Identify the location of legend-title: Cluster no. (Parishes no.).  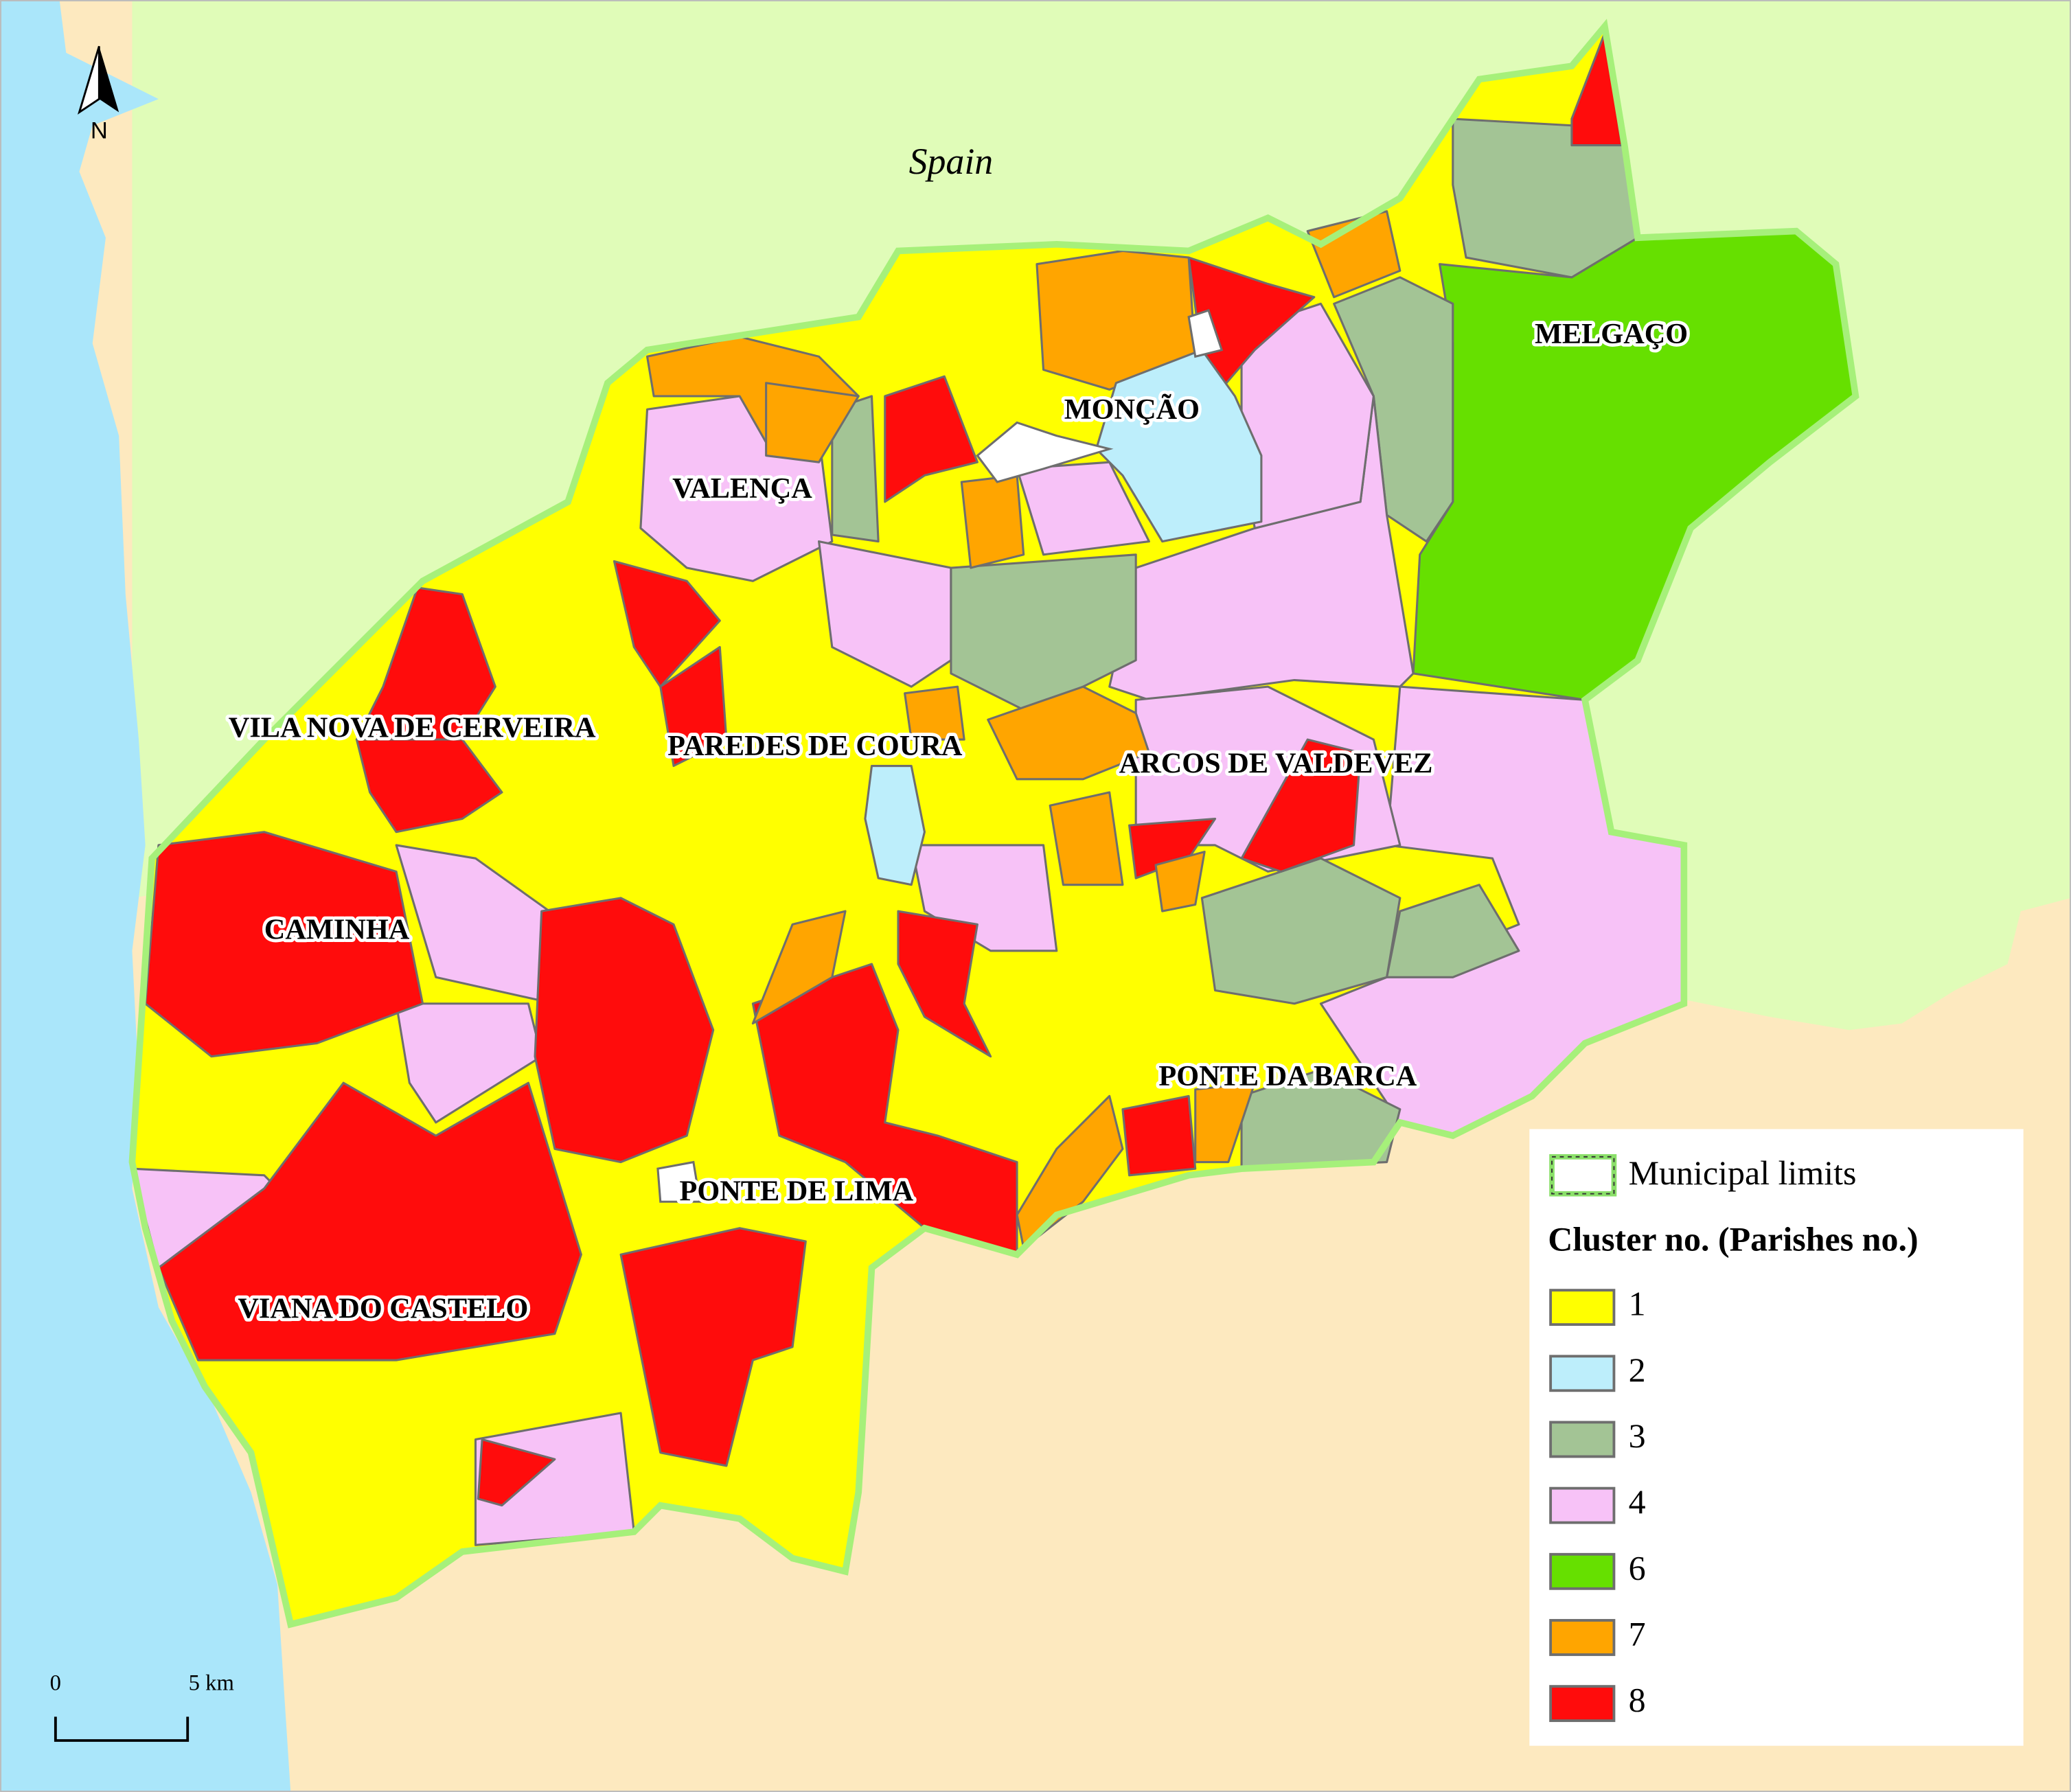
(1733, 1238).